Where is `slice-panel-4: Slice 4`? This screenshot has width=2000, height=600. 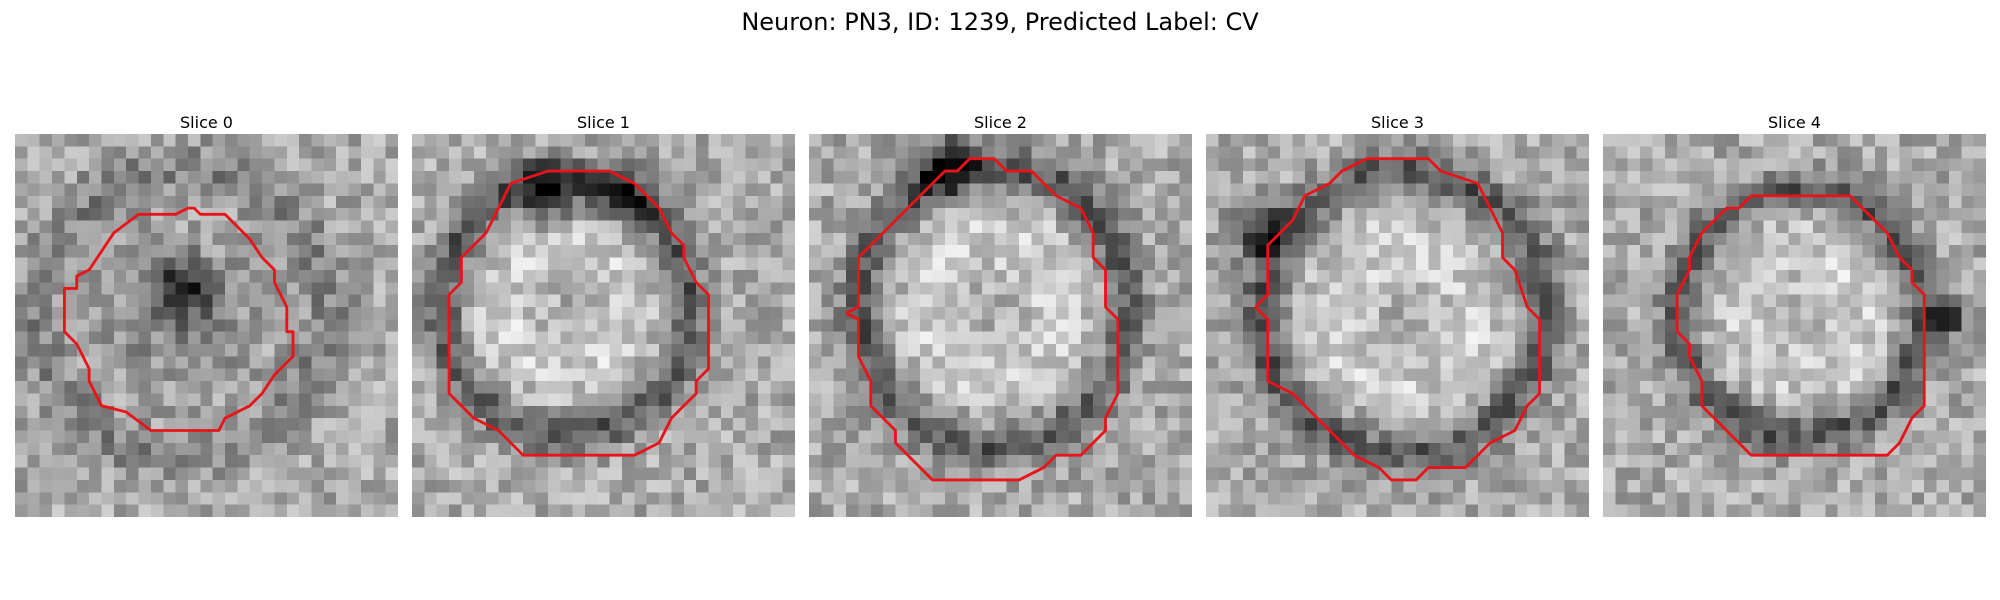 slice-panel-4: Slice 4 is located at coordinates (1794, 314).